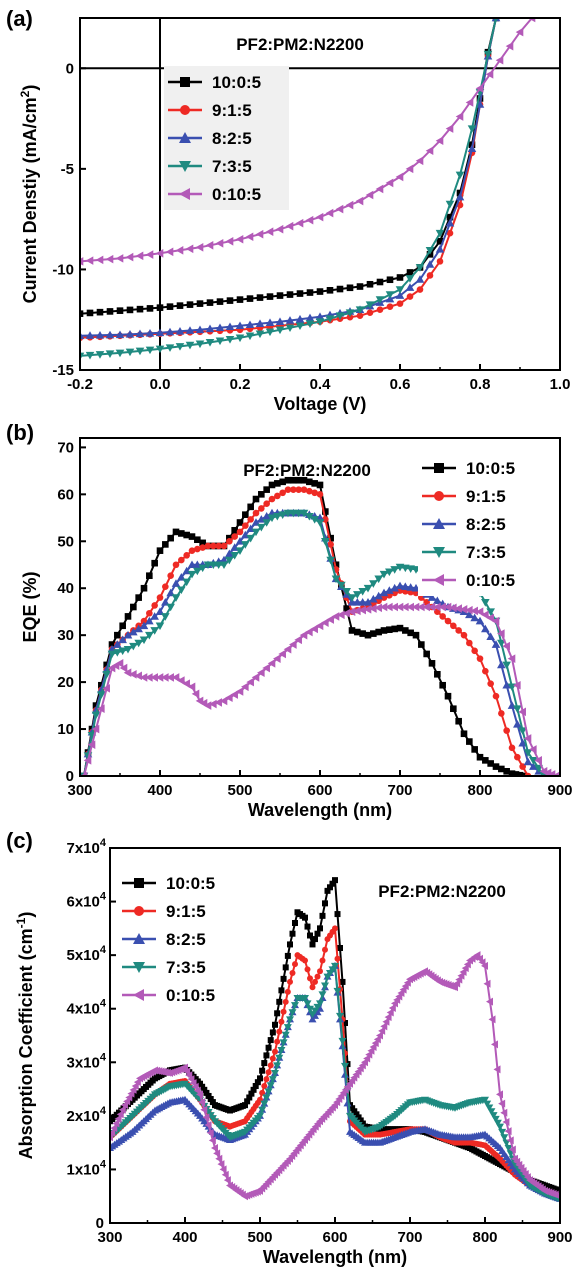 This screenshot has height=1277, width=577. What do you see at coordinates (400, 384) in the screenshot?
I see `x-tick-label: 0.6` at bounding box center [400, 384].